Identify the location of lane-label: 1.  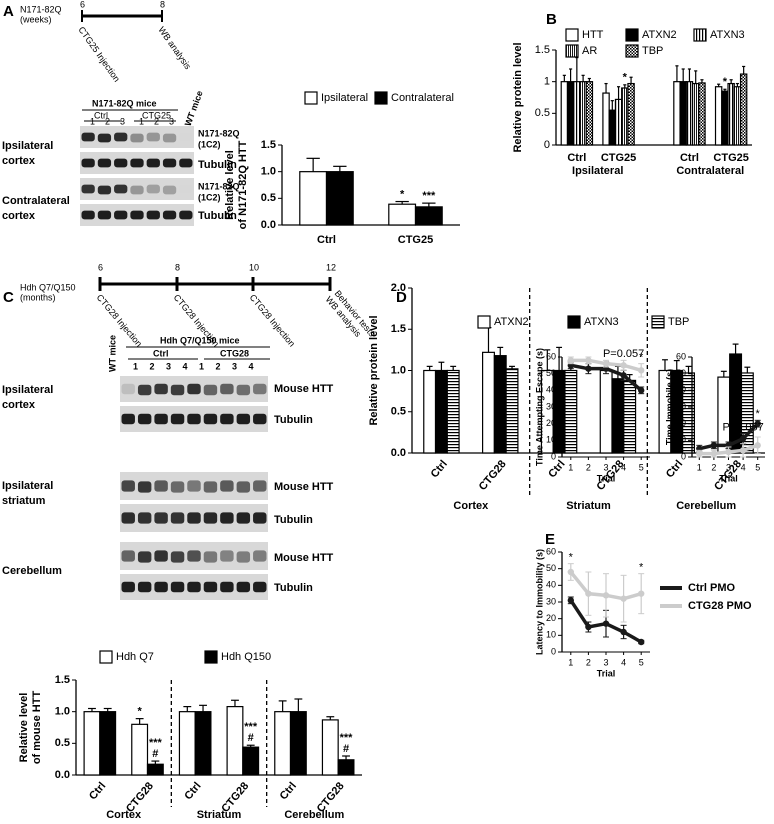
(92, 121).